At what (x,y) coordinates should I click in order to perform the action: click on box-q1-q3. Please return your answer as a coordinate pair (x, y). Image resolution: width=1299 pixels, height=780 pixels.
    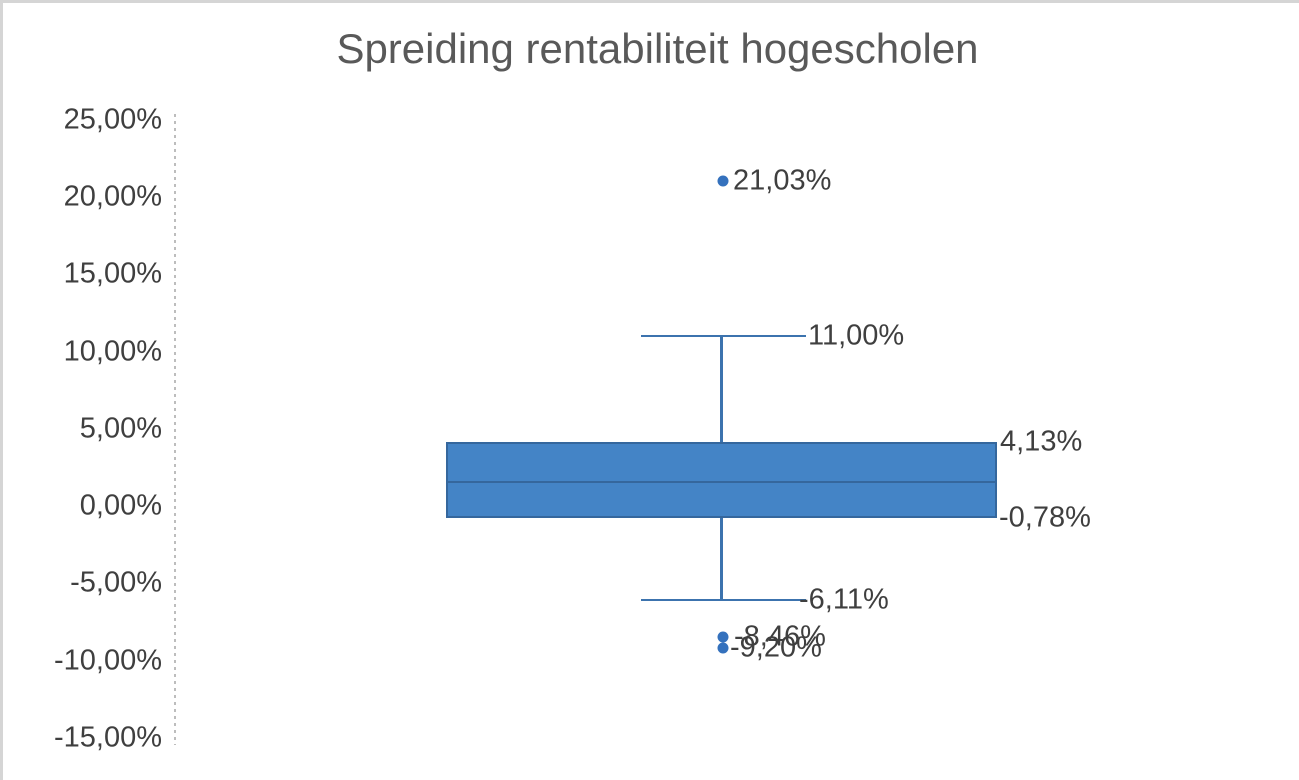
    Looking at the image, I should click on (721, 480).